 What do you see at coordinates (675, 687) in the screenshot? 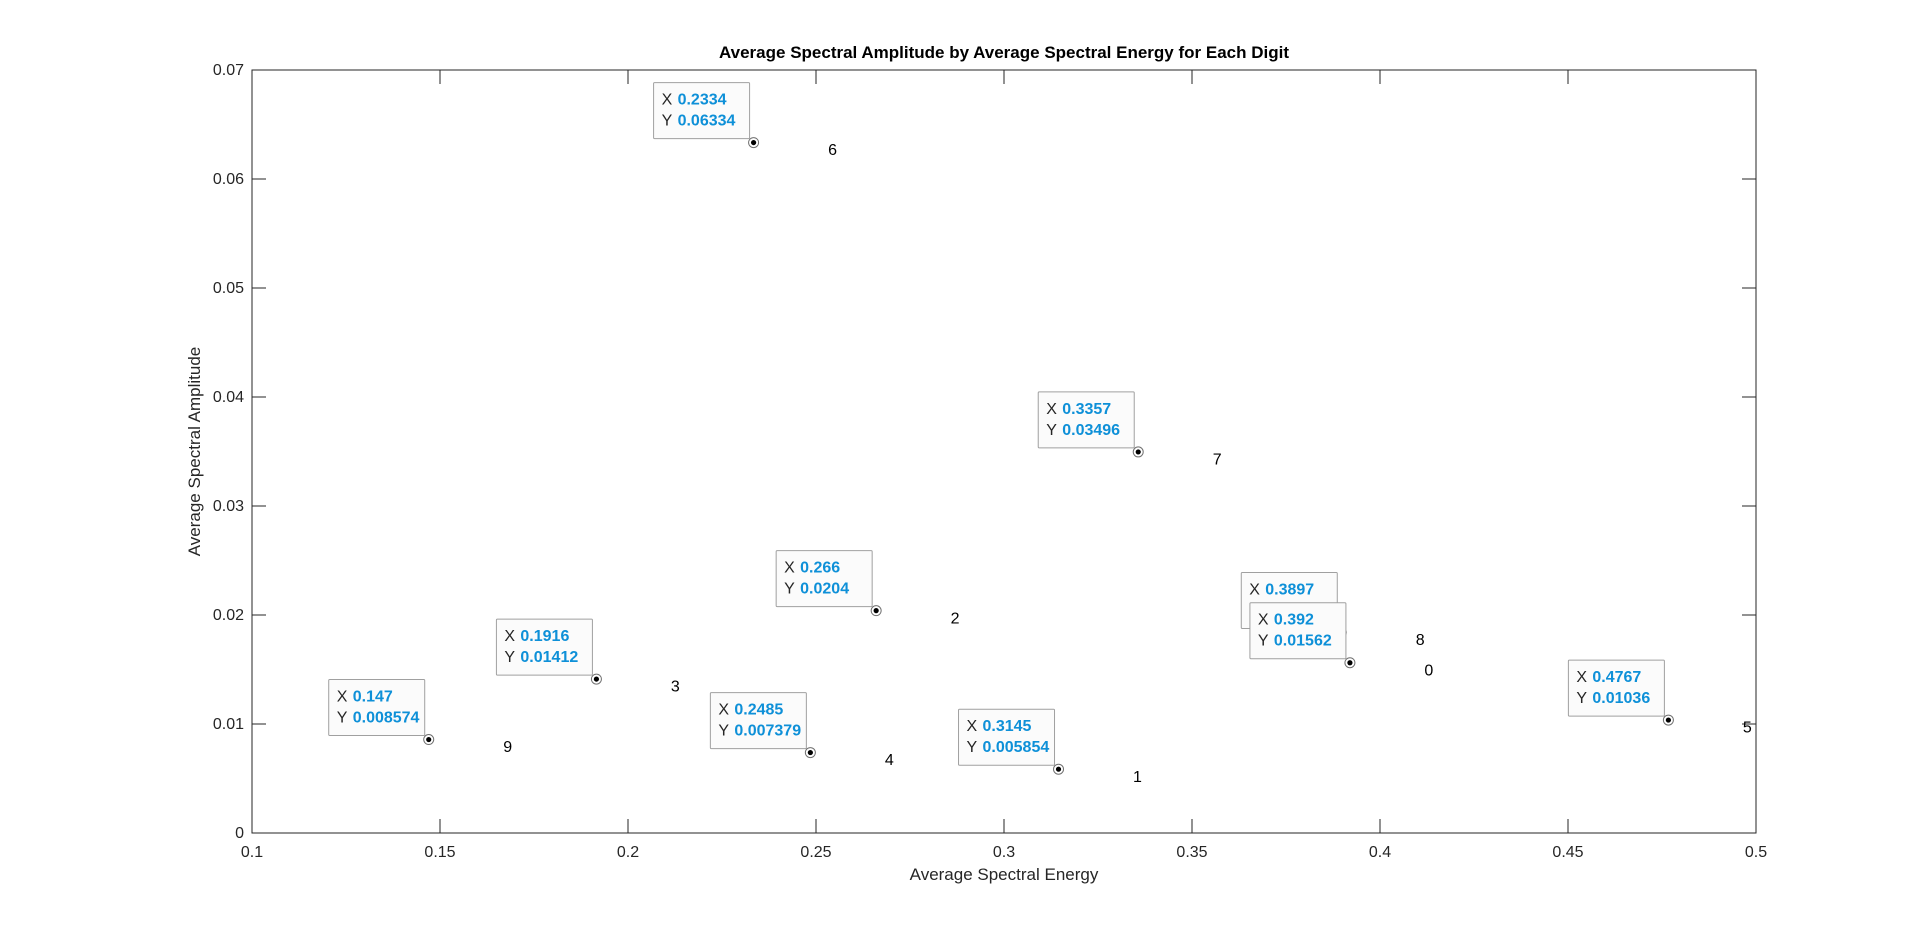
I see `digit-label: 3` at bounding box center [675, 687].